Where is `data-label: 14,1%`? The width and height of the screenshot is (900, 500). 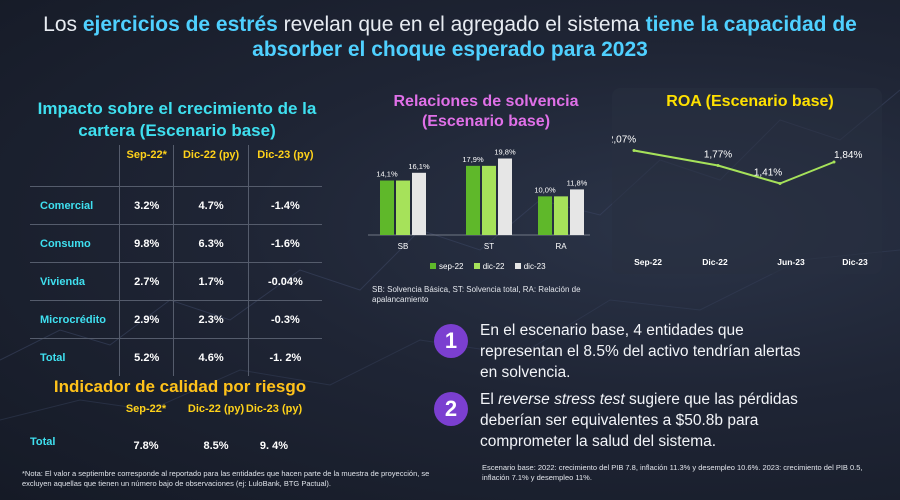
data-label: 14,1% is located at coordinates (387, 174).